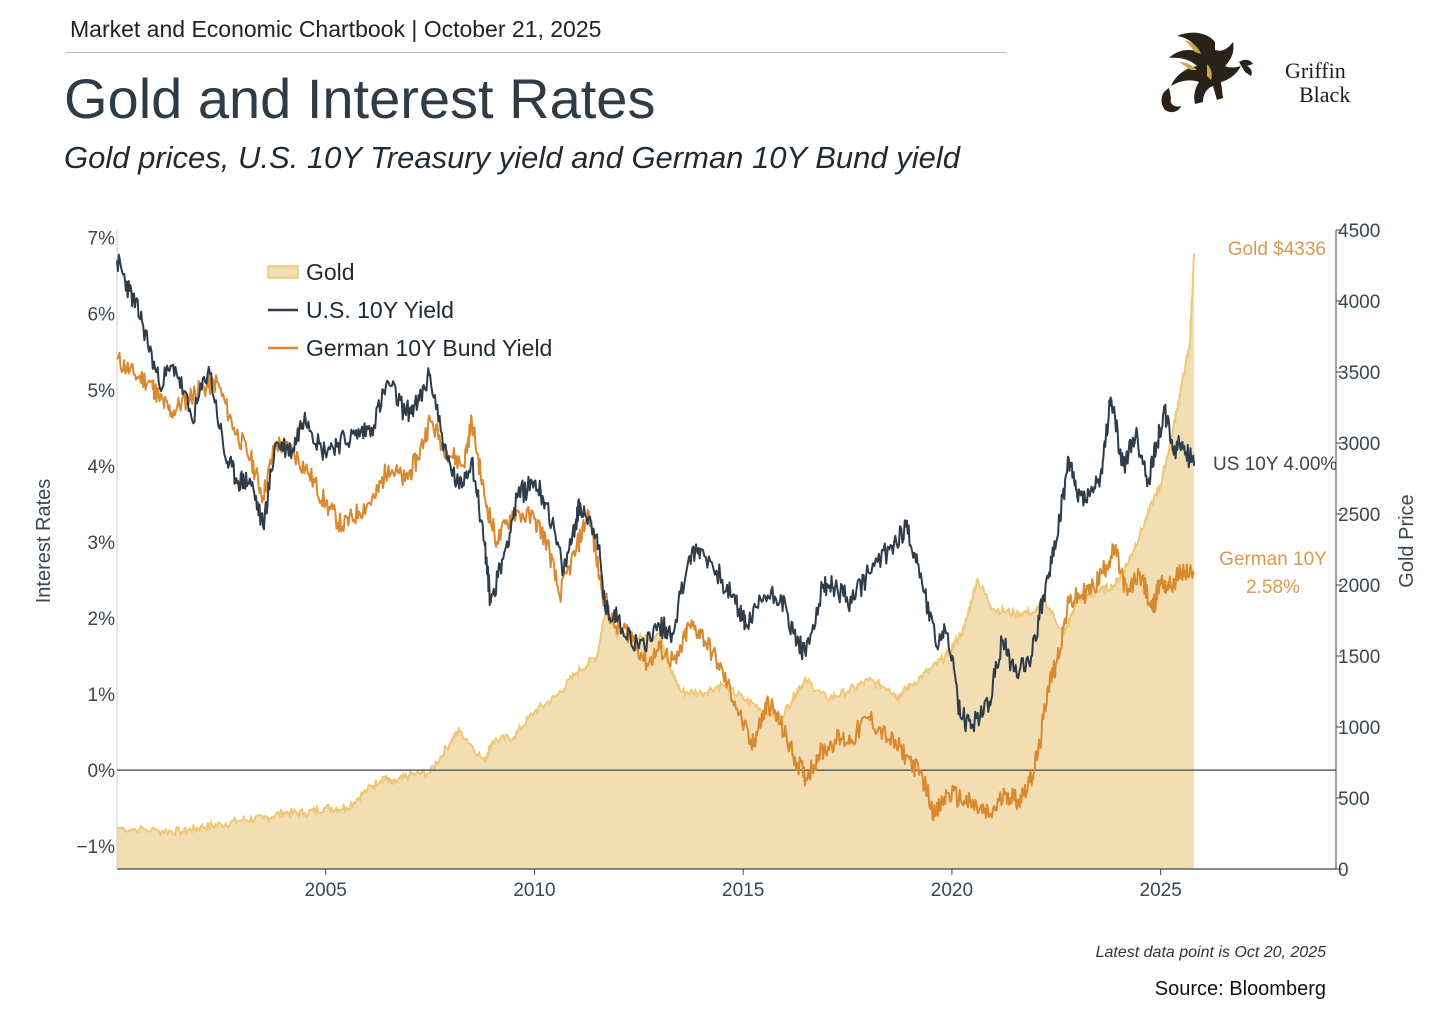 Image resolution: width=1452 pixels, height=1022 pixels. I want to click on logo-line1: Griffin, so click(1315, 70).